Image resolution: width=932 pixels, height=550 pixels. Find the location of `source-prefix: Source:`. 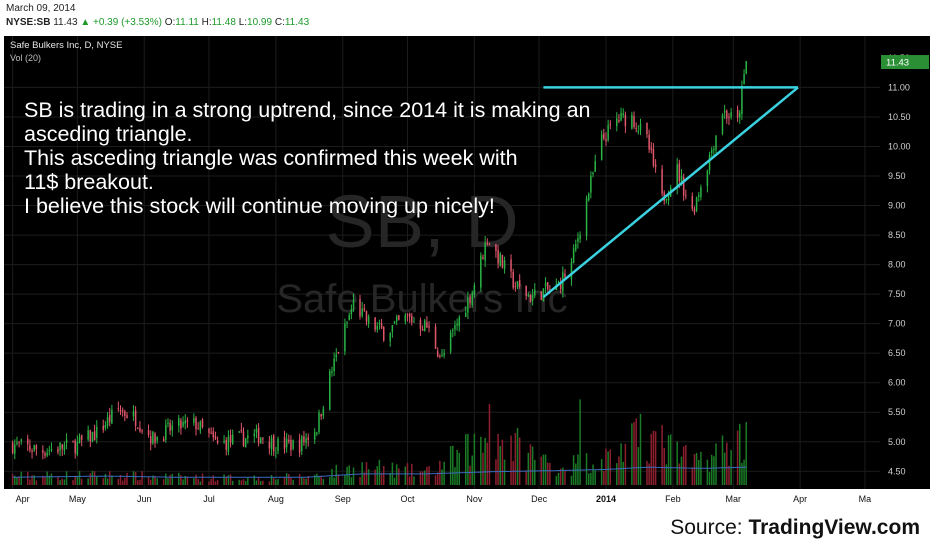

source-prefix: Source: is located at coordinates (709, 527).